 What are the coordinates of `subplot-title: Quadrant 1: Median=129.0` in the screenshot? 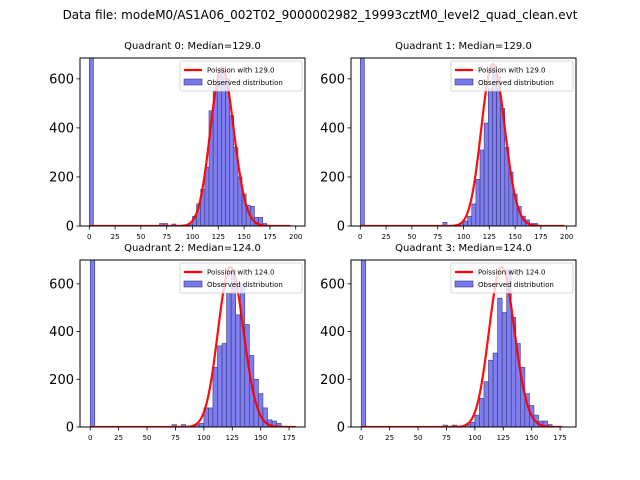 It's located at (463, 46).